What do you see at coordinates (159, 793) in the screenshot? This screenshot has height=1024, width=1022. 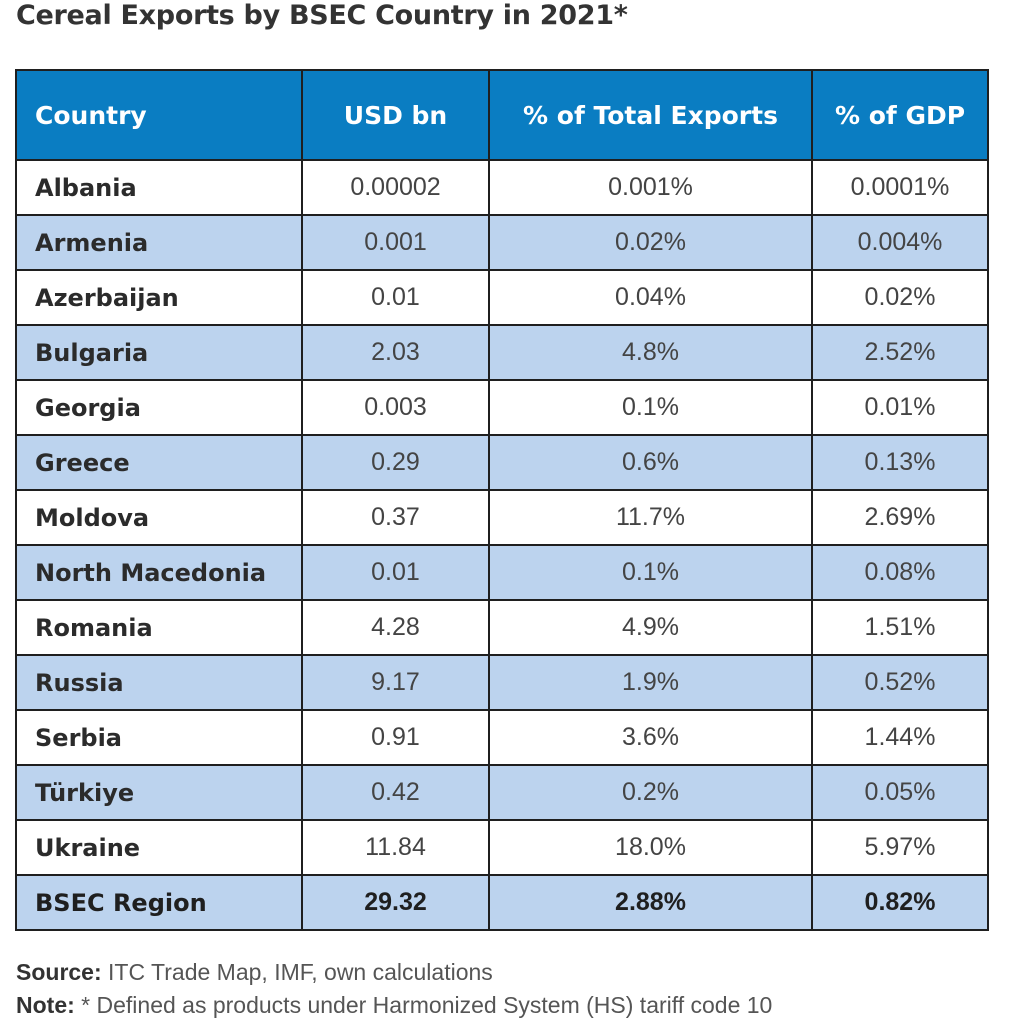 I see `country-cell: Türkiye` at bounding box center [159, 793].